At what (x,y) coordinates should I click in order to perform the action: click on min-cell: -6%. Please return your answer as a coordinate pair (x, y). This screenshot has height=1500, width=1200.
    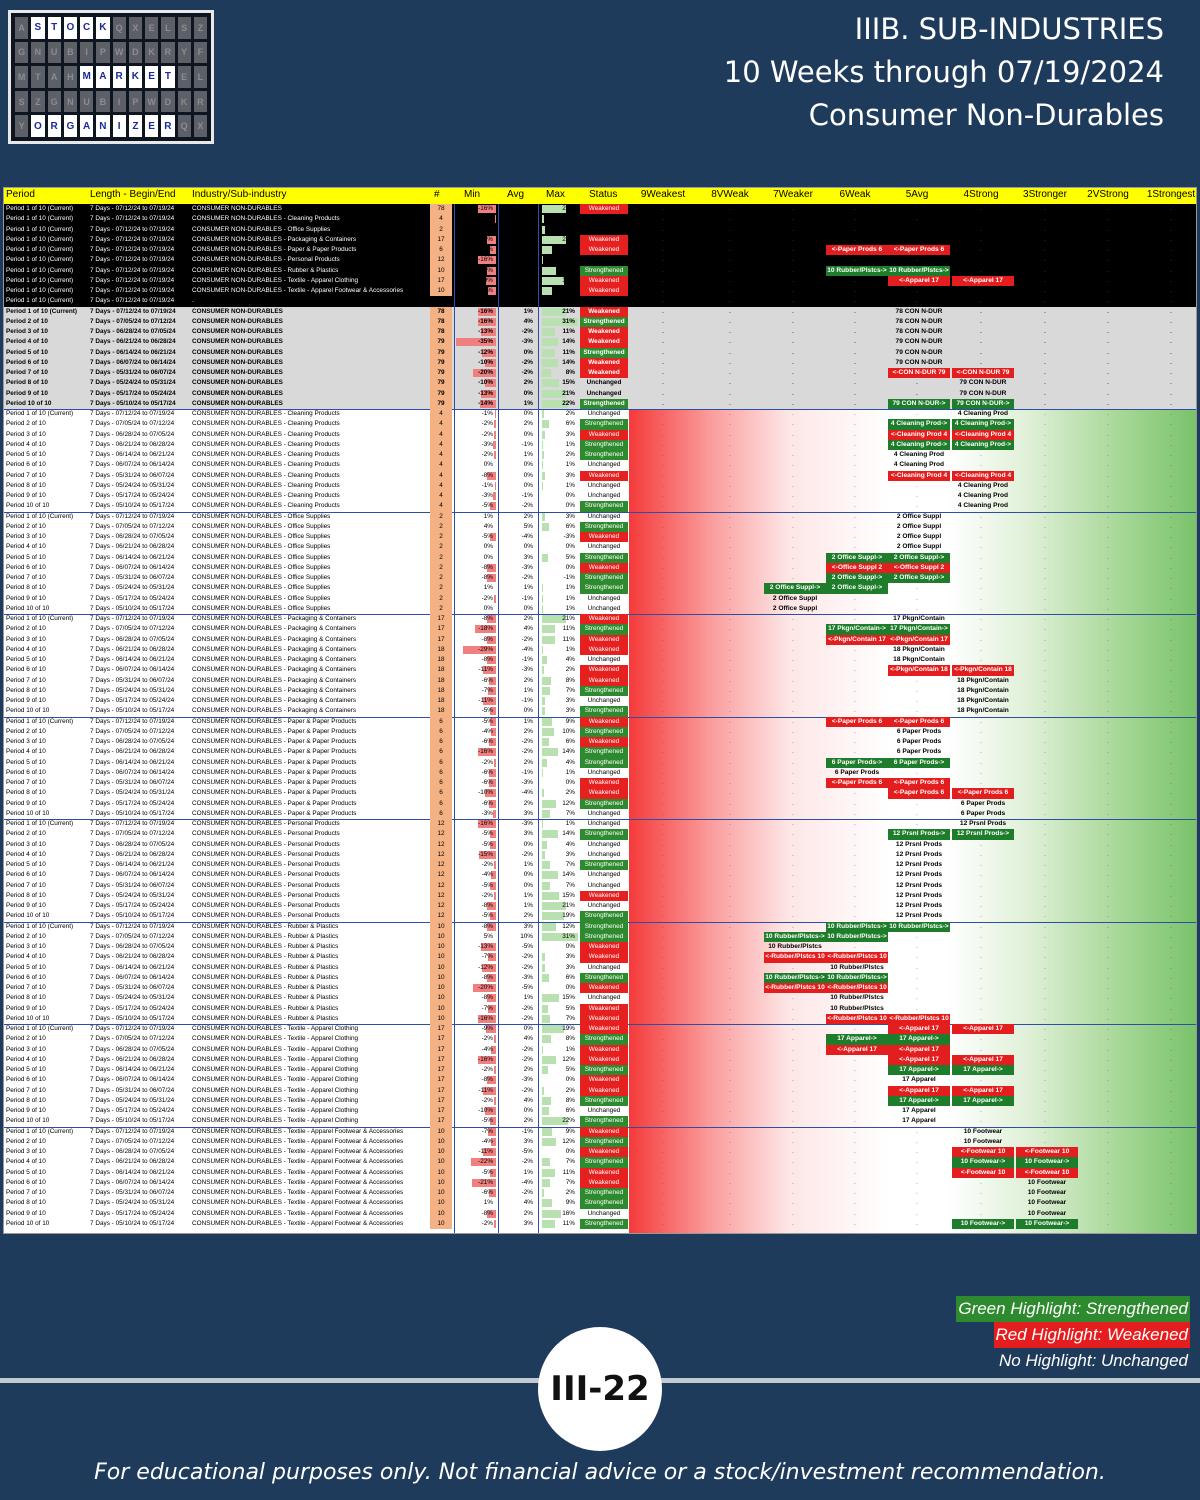
    Looking at the image, I should click on (475, 742).